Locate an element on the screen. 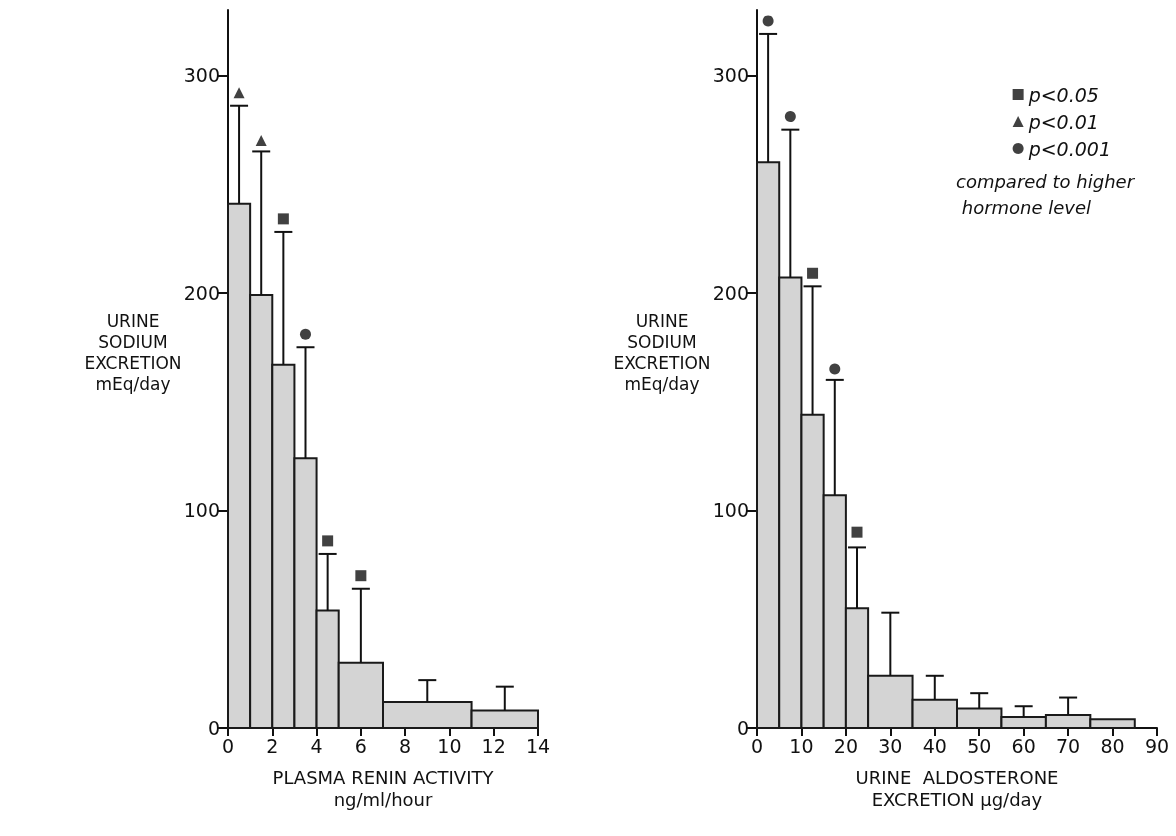 This screenshot has height=836, width=1176. x-tick-label: 90 is located at coordinates (1157, 745).